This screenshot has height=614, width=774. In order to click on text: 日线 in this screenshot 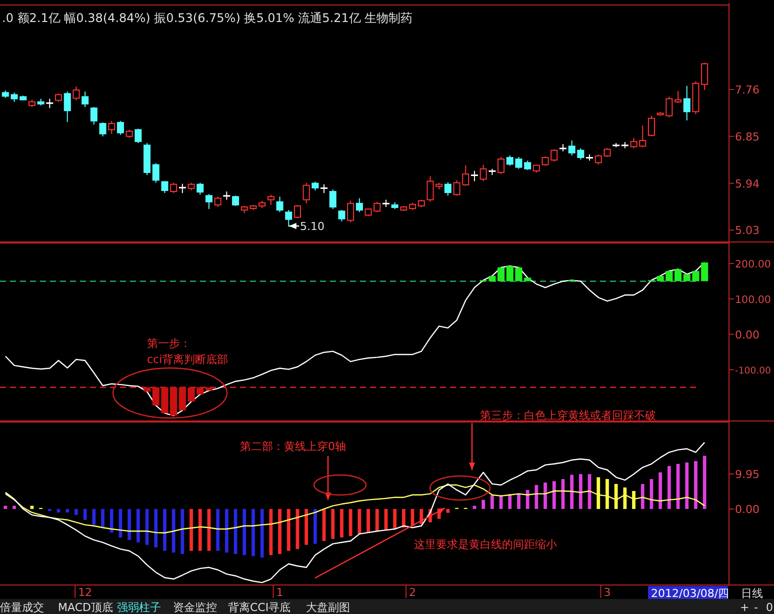, I will do `click(752, 593)`.